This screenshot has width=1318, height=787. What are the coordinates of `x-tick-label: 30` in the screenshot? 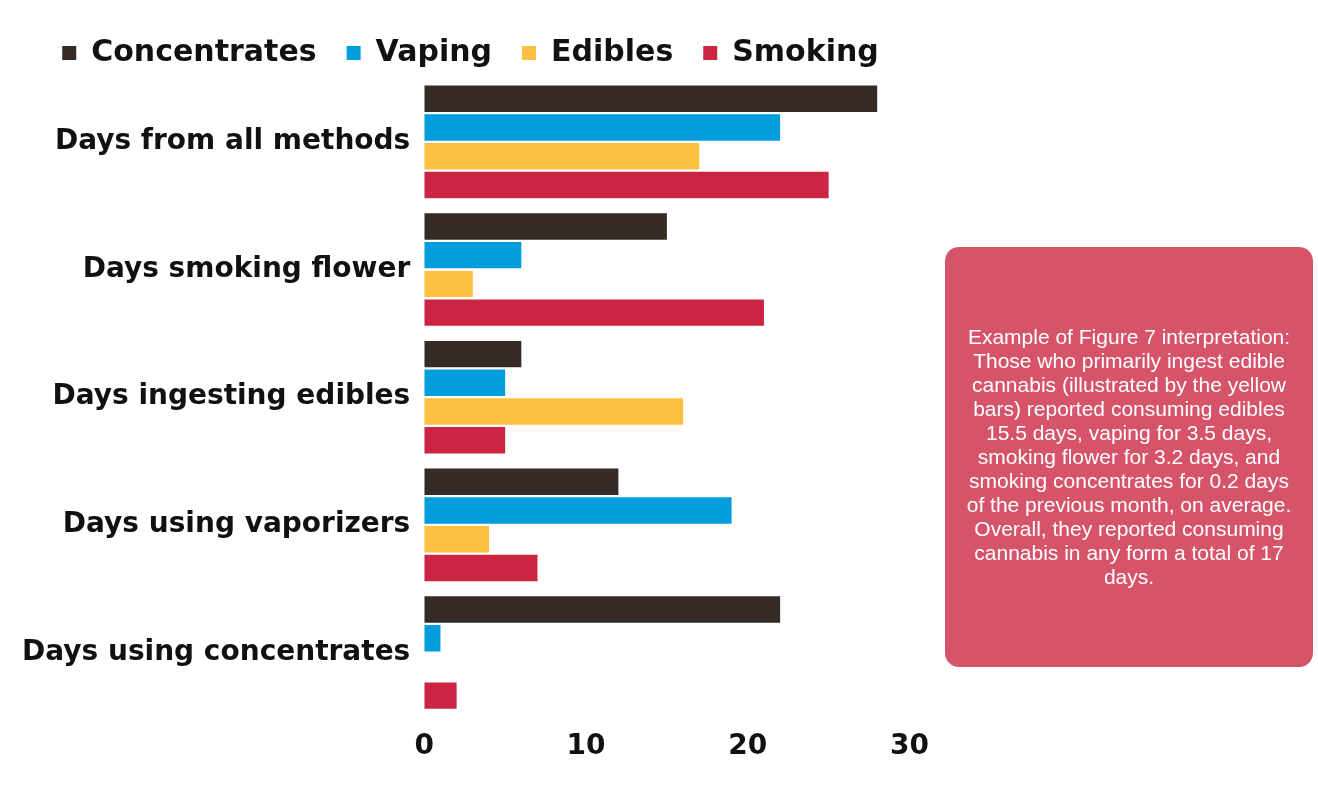 It's located at (909, 745).